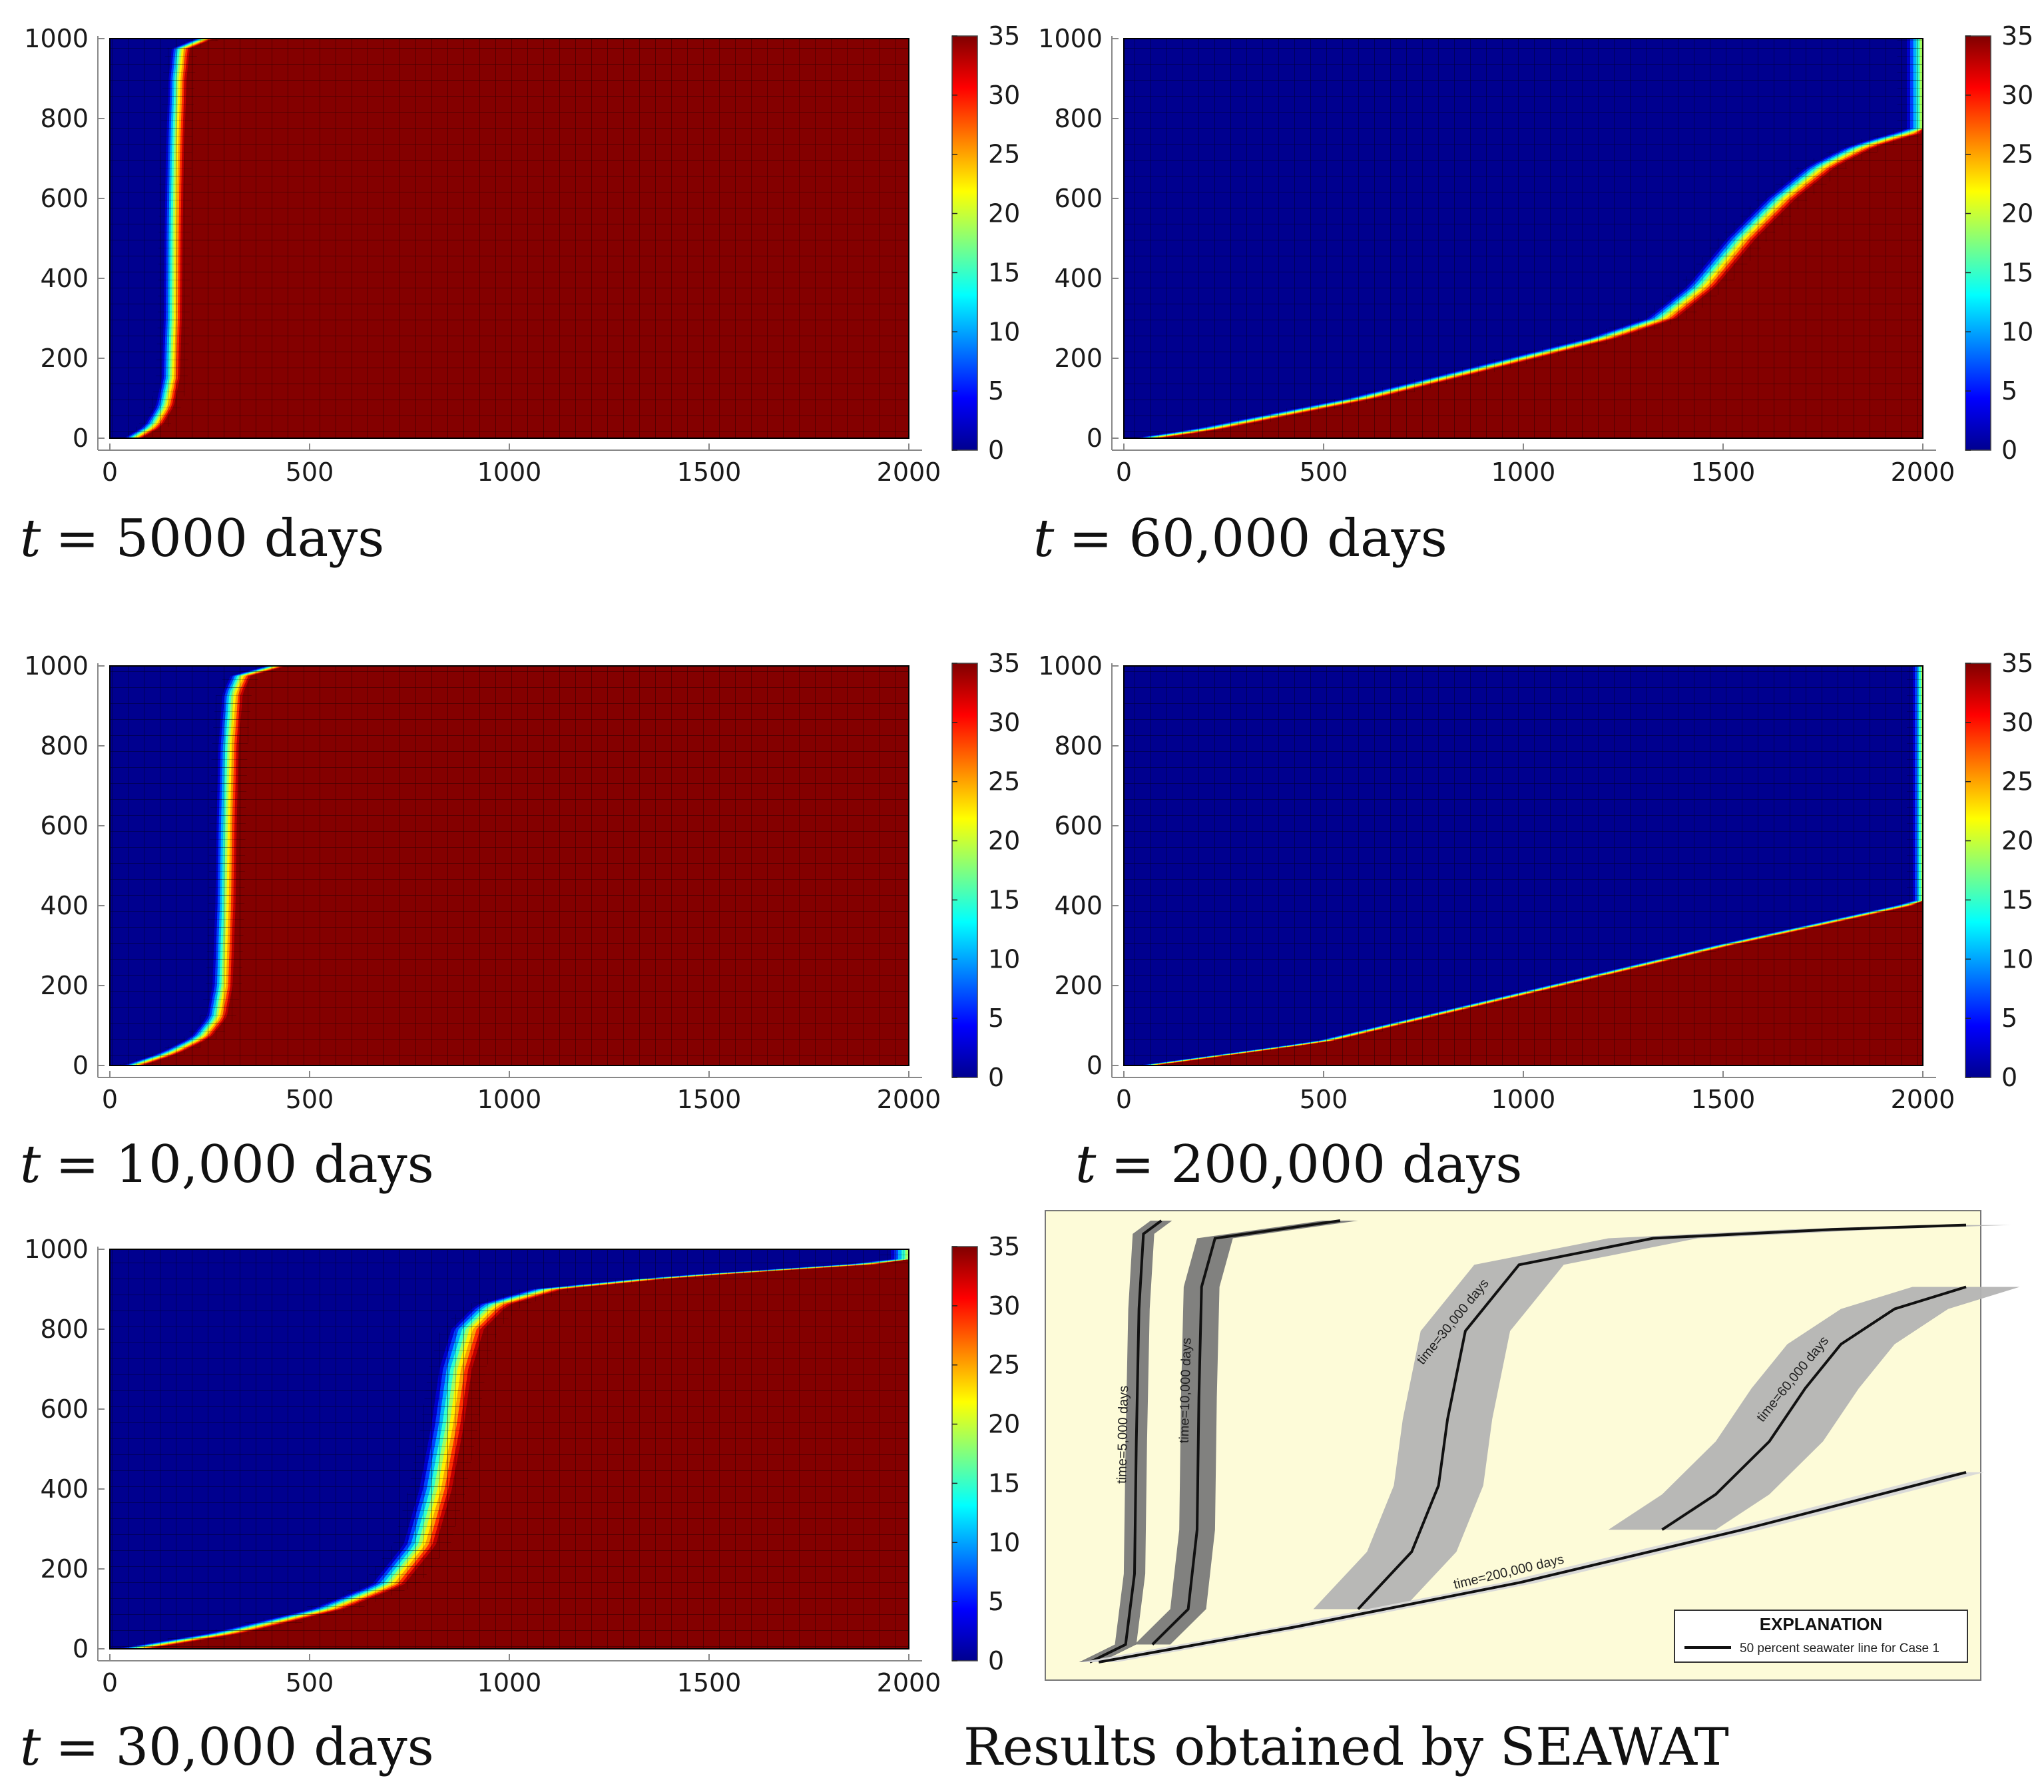 This screenshot has width=2044, height=1792. I want to click on seawat-curve-label: time=10,000 days, so click(1185, 1391).